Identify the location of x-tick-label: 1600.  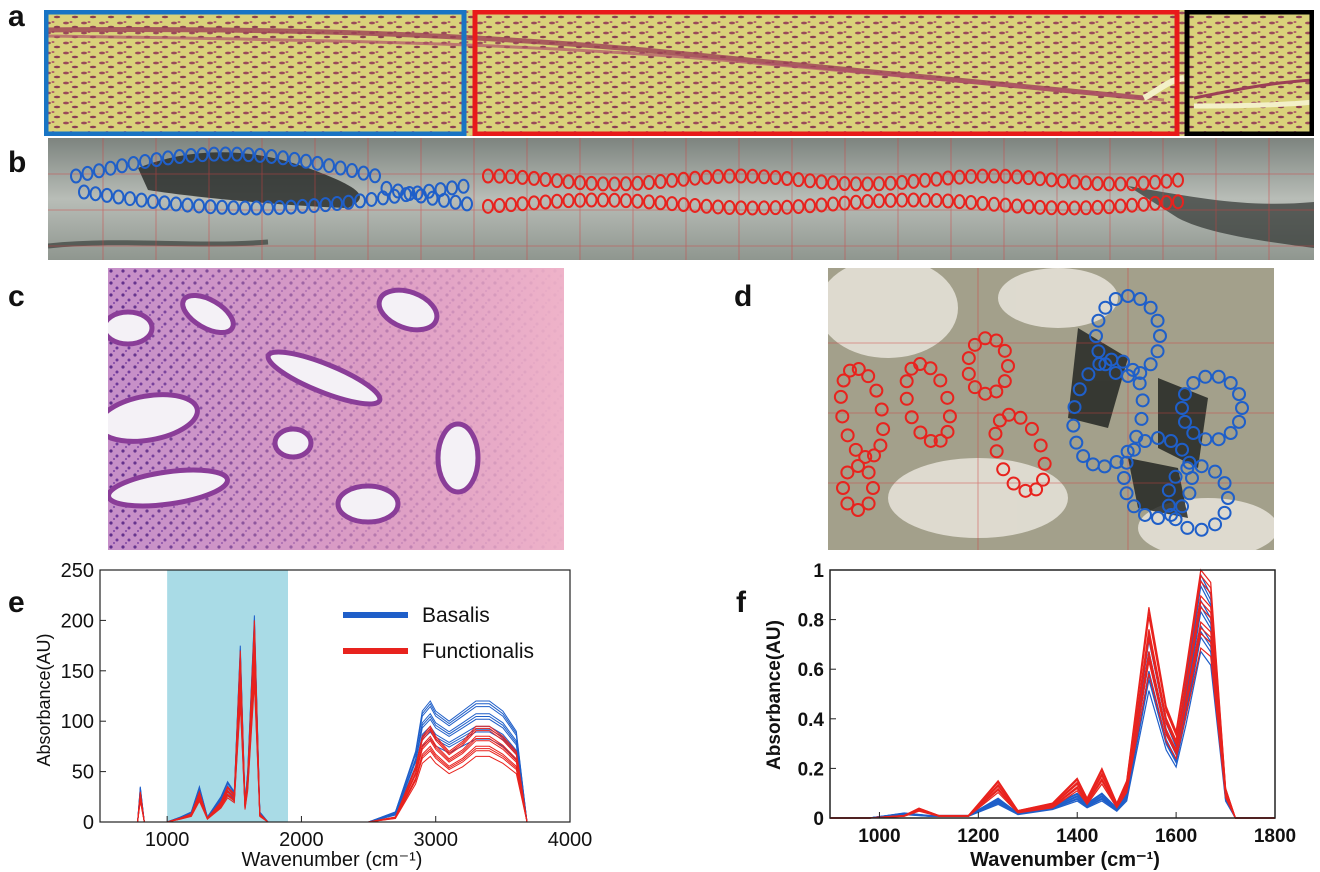
(1176, 836).